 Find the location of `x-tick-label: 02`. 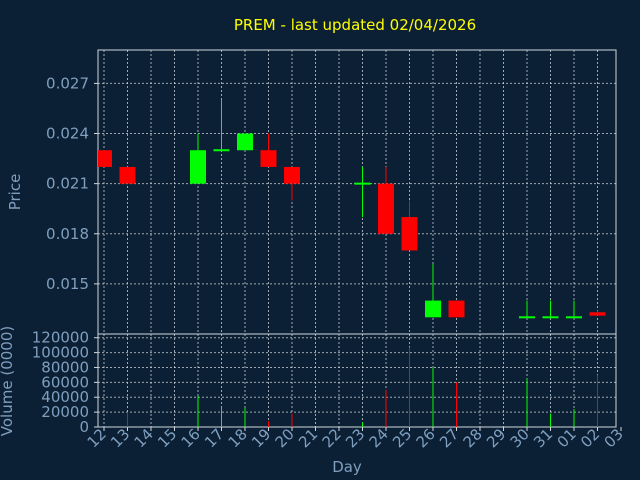

x-tick-label: 02 is located at coordinates (590, 438).